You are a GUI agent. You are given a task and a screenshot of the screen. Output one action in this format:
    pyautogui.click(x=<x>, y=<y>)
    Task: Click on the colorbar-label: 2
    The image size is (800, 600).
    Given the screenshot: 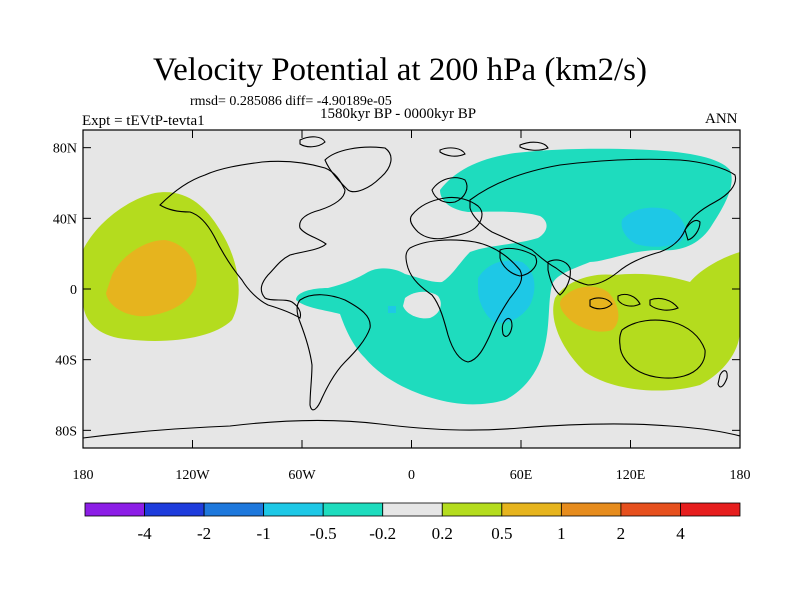 What is the action you would take?
    pyautogui.click(x=621, y=533)
    